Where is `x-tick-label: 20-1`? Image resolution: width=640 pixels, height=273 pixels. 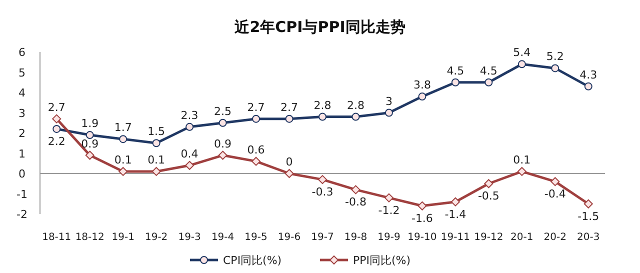
x-tick-label: 20-1 is located at coordinates (522, 237).